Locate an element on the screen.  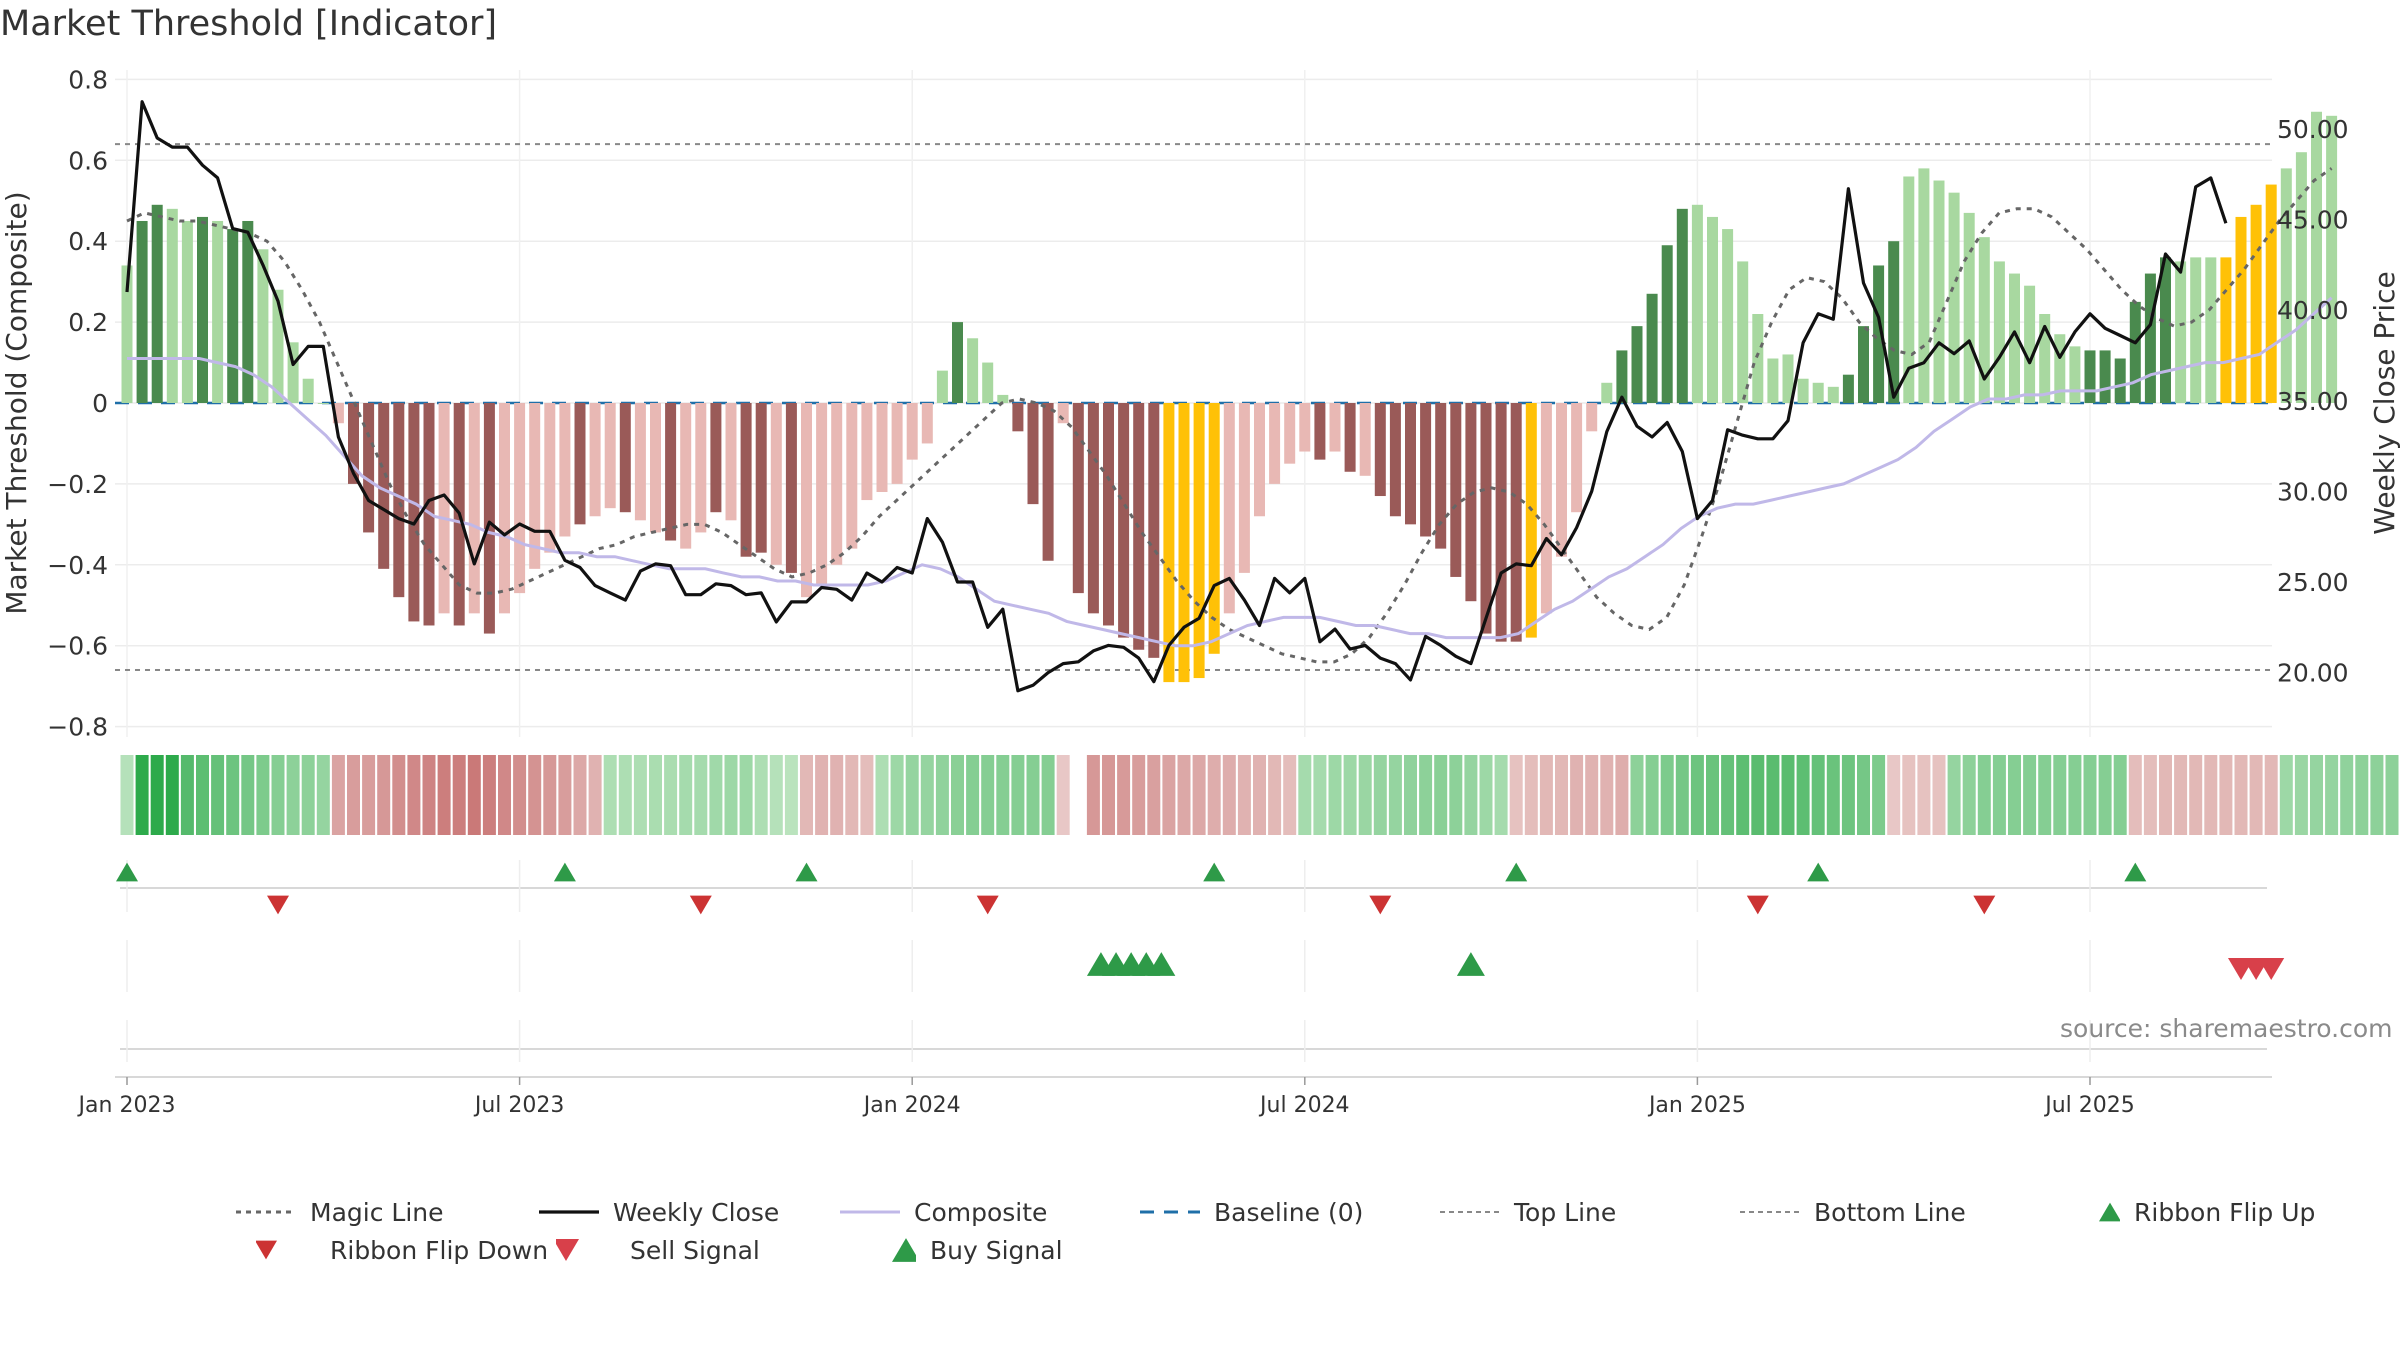
legend-label: Bottom Line is located at coordinates (1890, 1212).